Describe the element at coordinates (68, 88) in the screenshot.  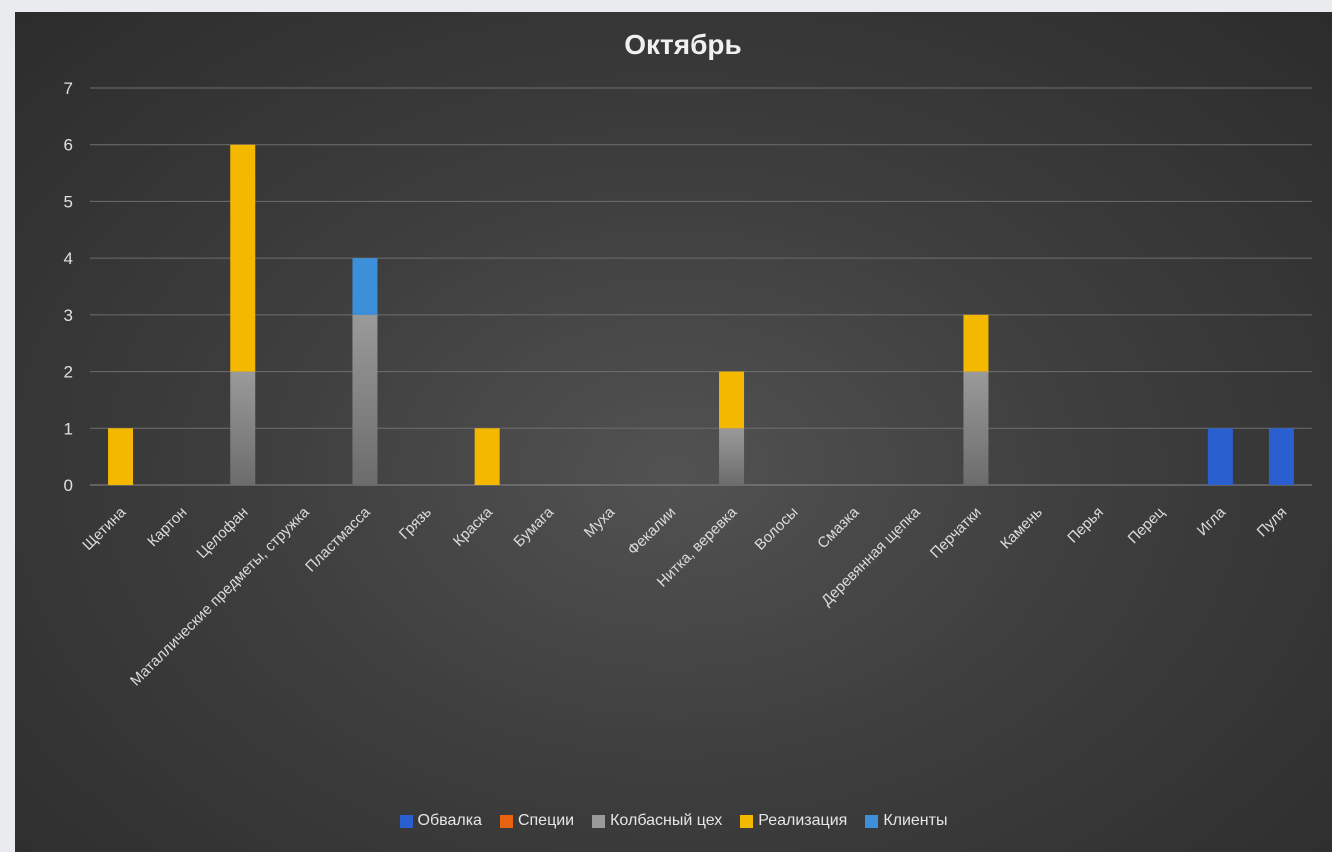
I see `y-tick-label: 7` at that location.